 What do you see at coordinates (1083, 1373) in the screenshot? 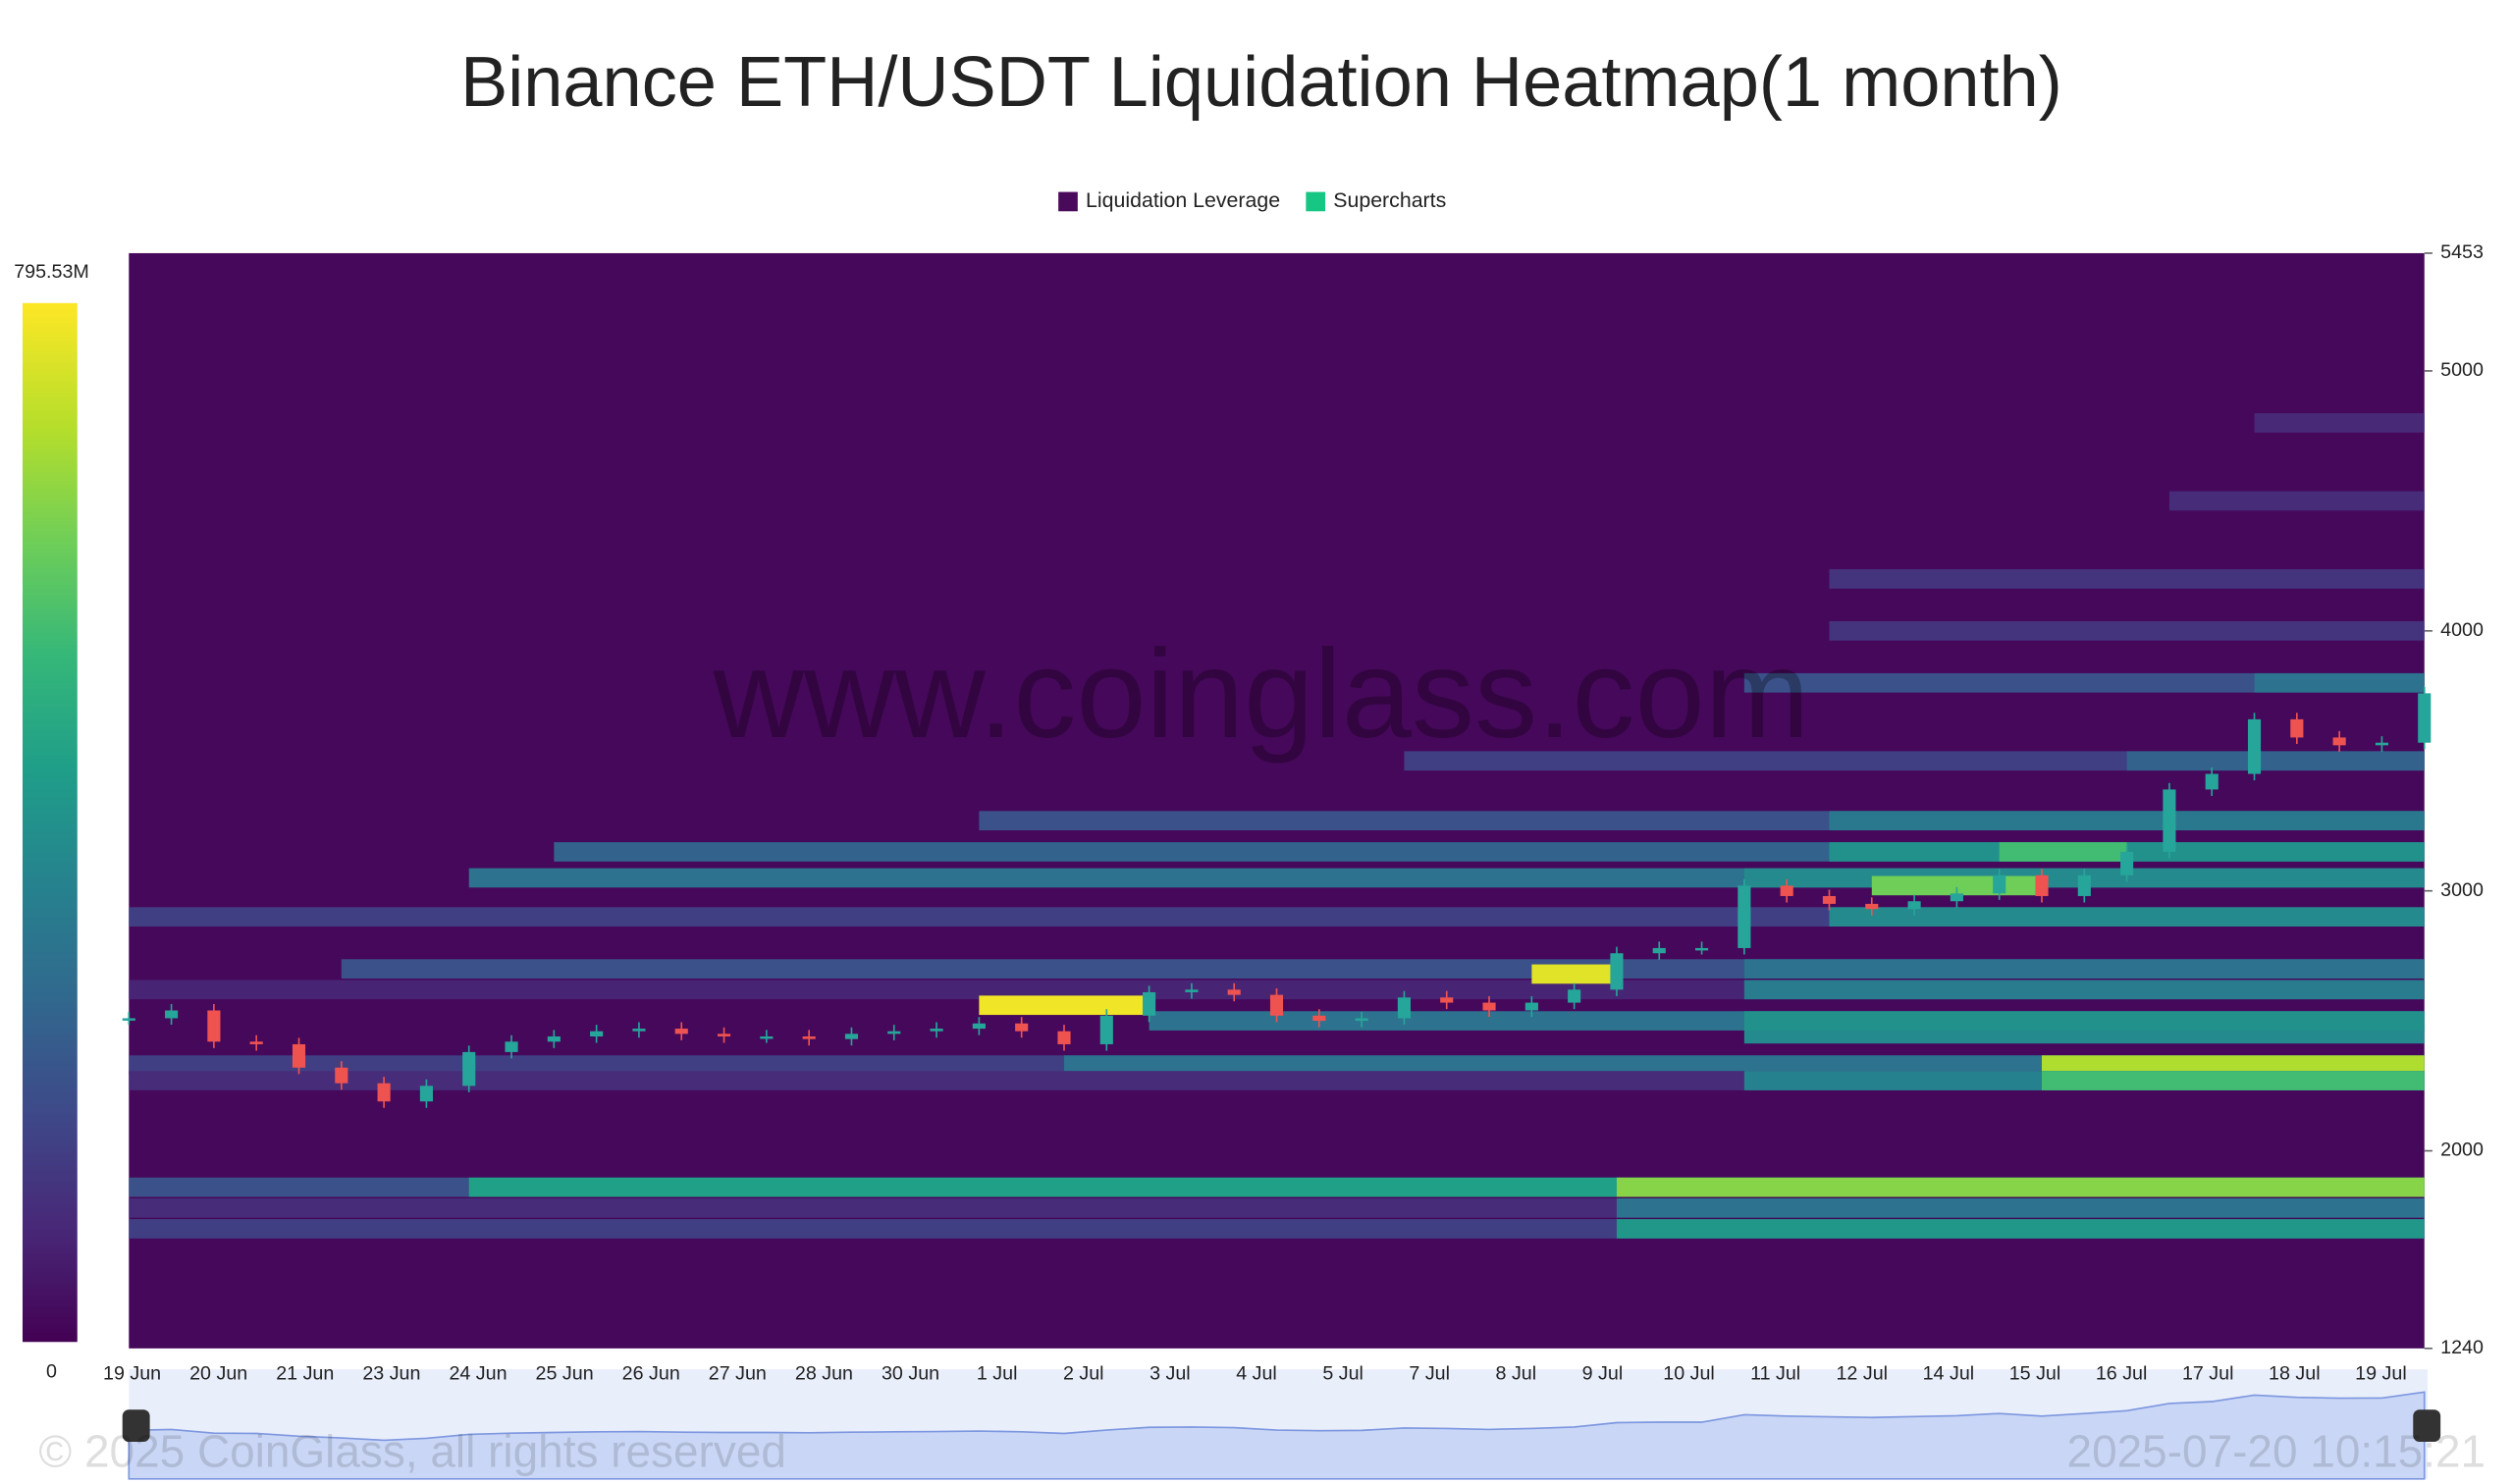
I see `x-tick-label: 2 Jul` at bounding box center [1083, 1373].